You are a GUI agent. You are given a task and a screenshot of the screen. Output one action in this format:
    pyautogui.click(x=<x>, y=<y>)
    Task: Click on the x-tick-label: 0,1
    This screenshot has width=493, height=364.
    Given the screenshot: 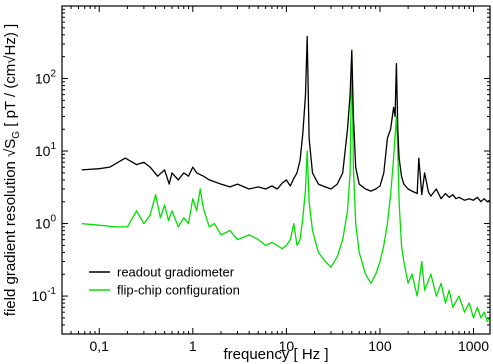 What is the action you would take?
    pyautogui.click(x=100, y=346)
    